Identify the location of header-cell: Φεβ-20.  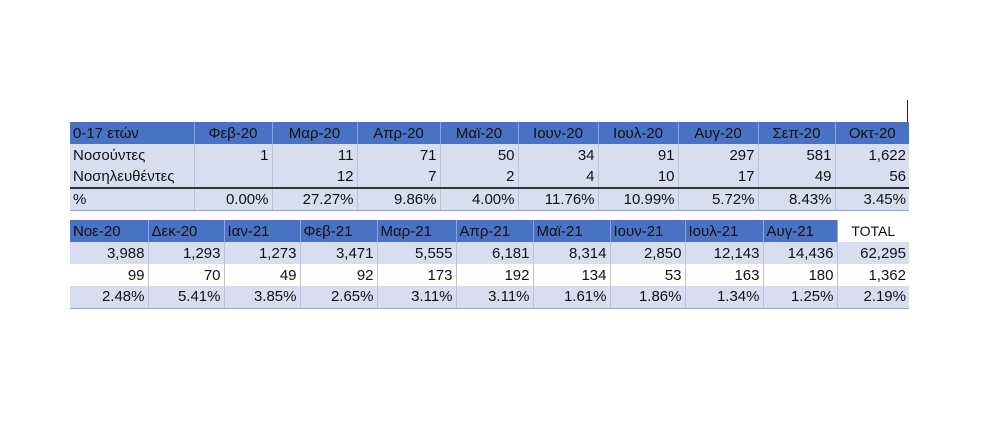
(232, 133).